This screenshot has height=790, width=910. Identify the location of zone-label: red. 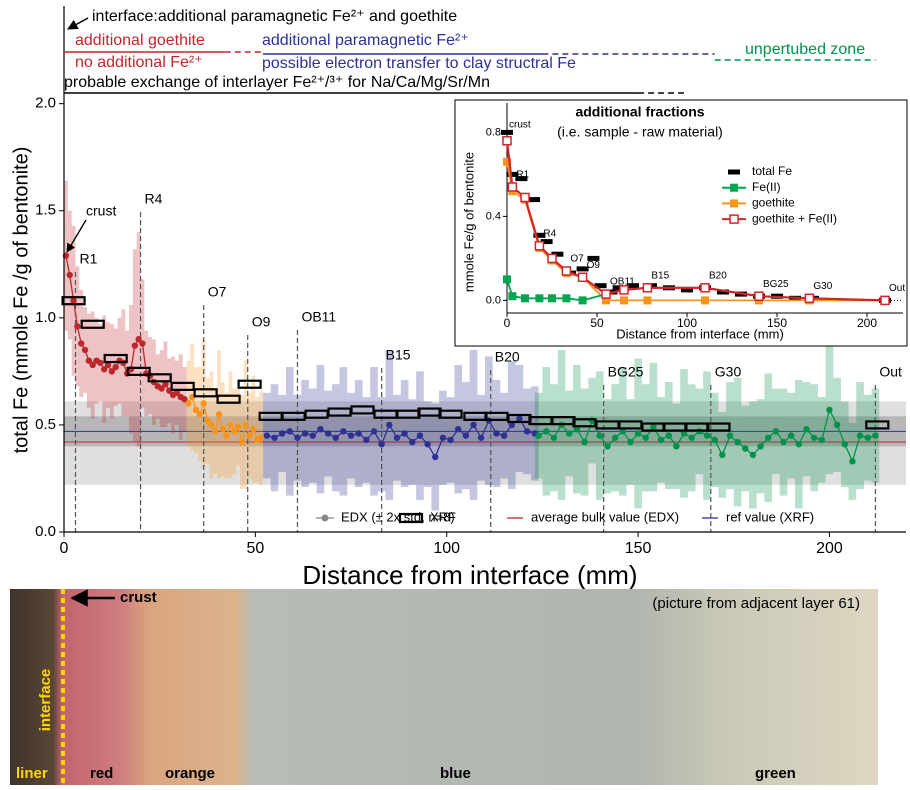
(101, 773).